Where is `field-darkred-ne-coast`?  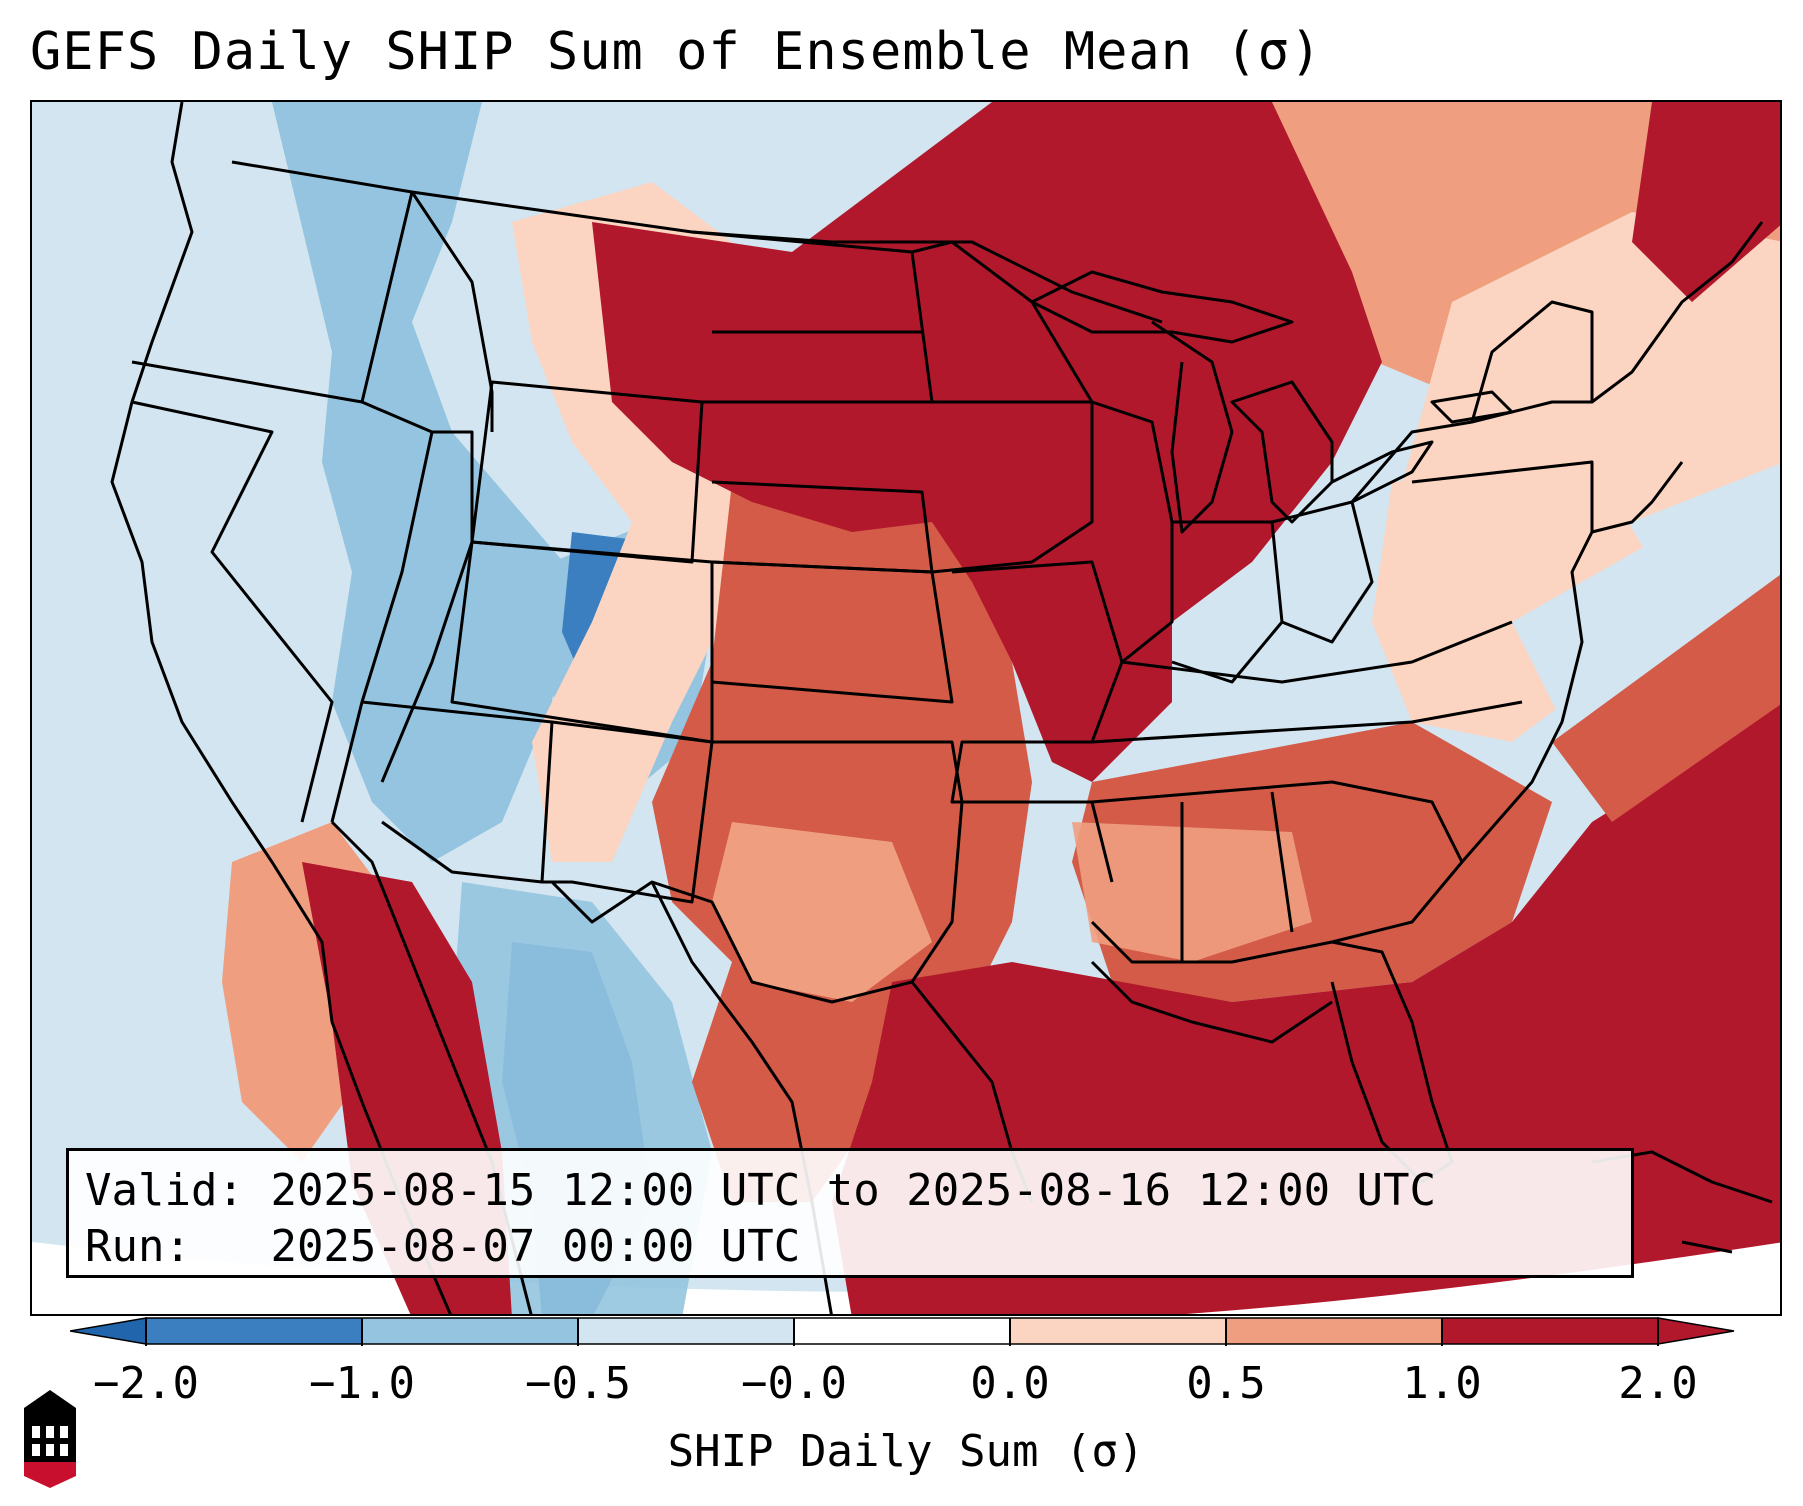
field-darkred-ne-coast is located at coordinates (1706, 202).